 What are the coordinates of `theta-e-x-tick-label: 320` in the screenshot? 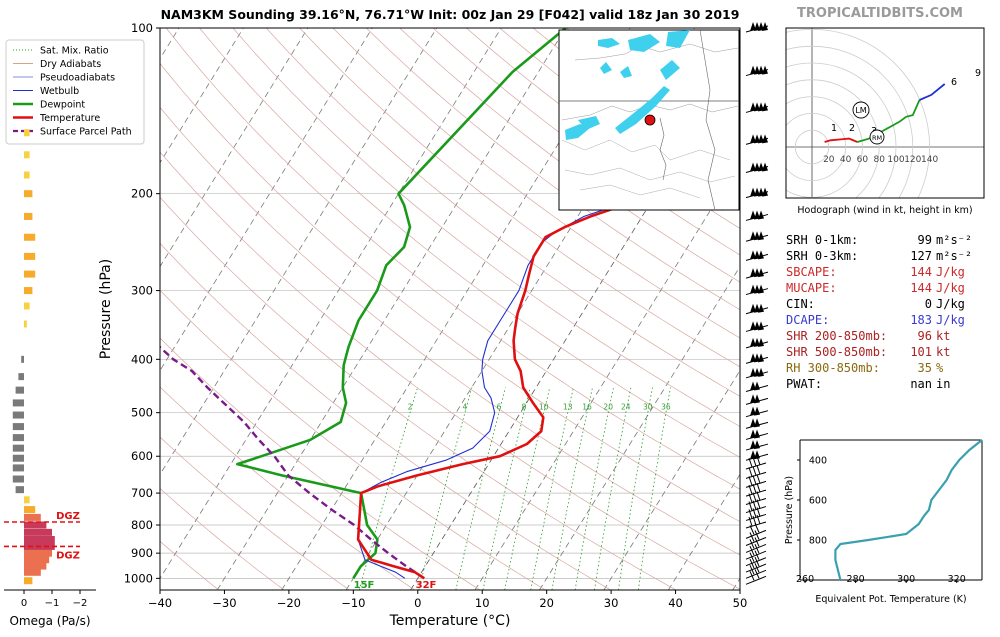 It's located at (957, 579).